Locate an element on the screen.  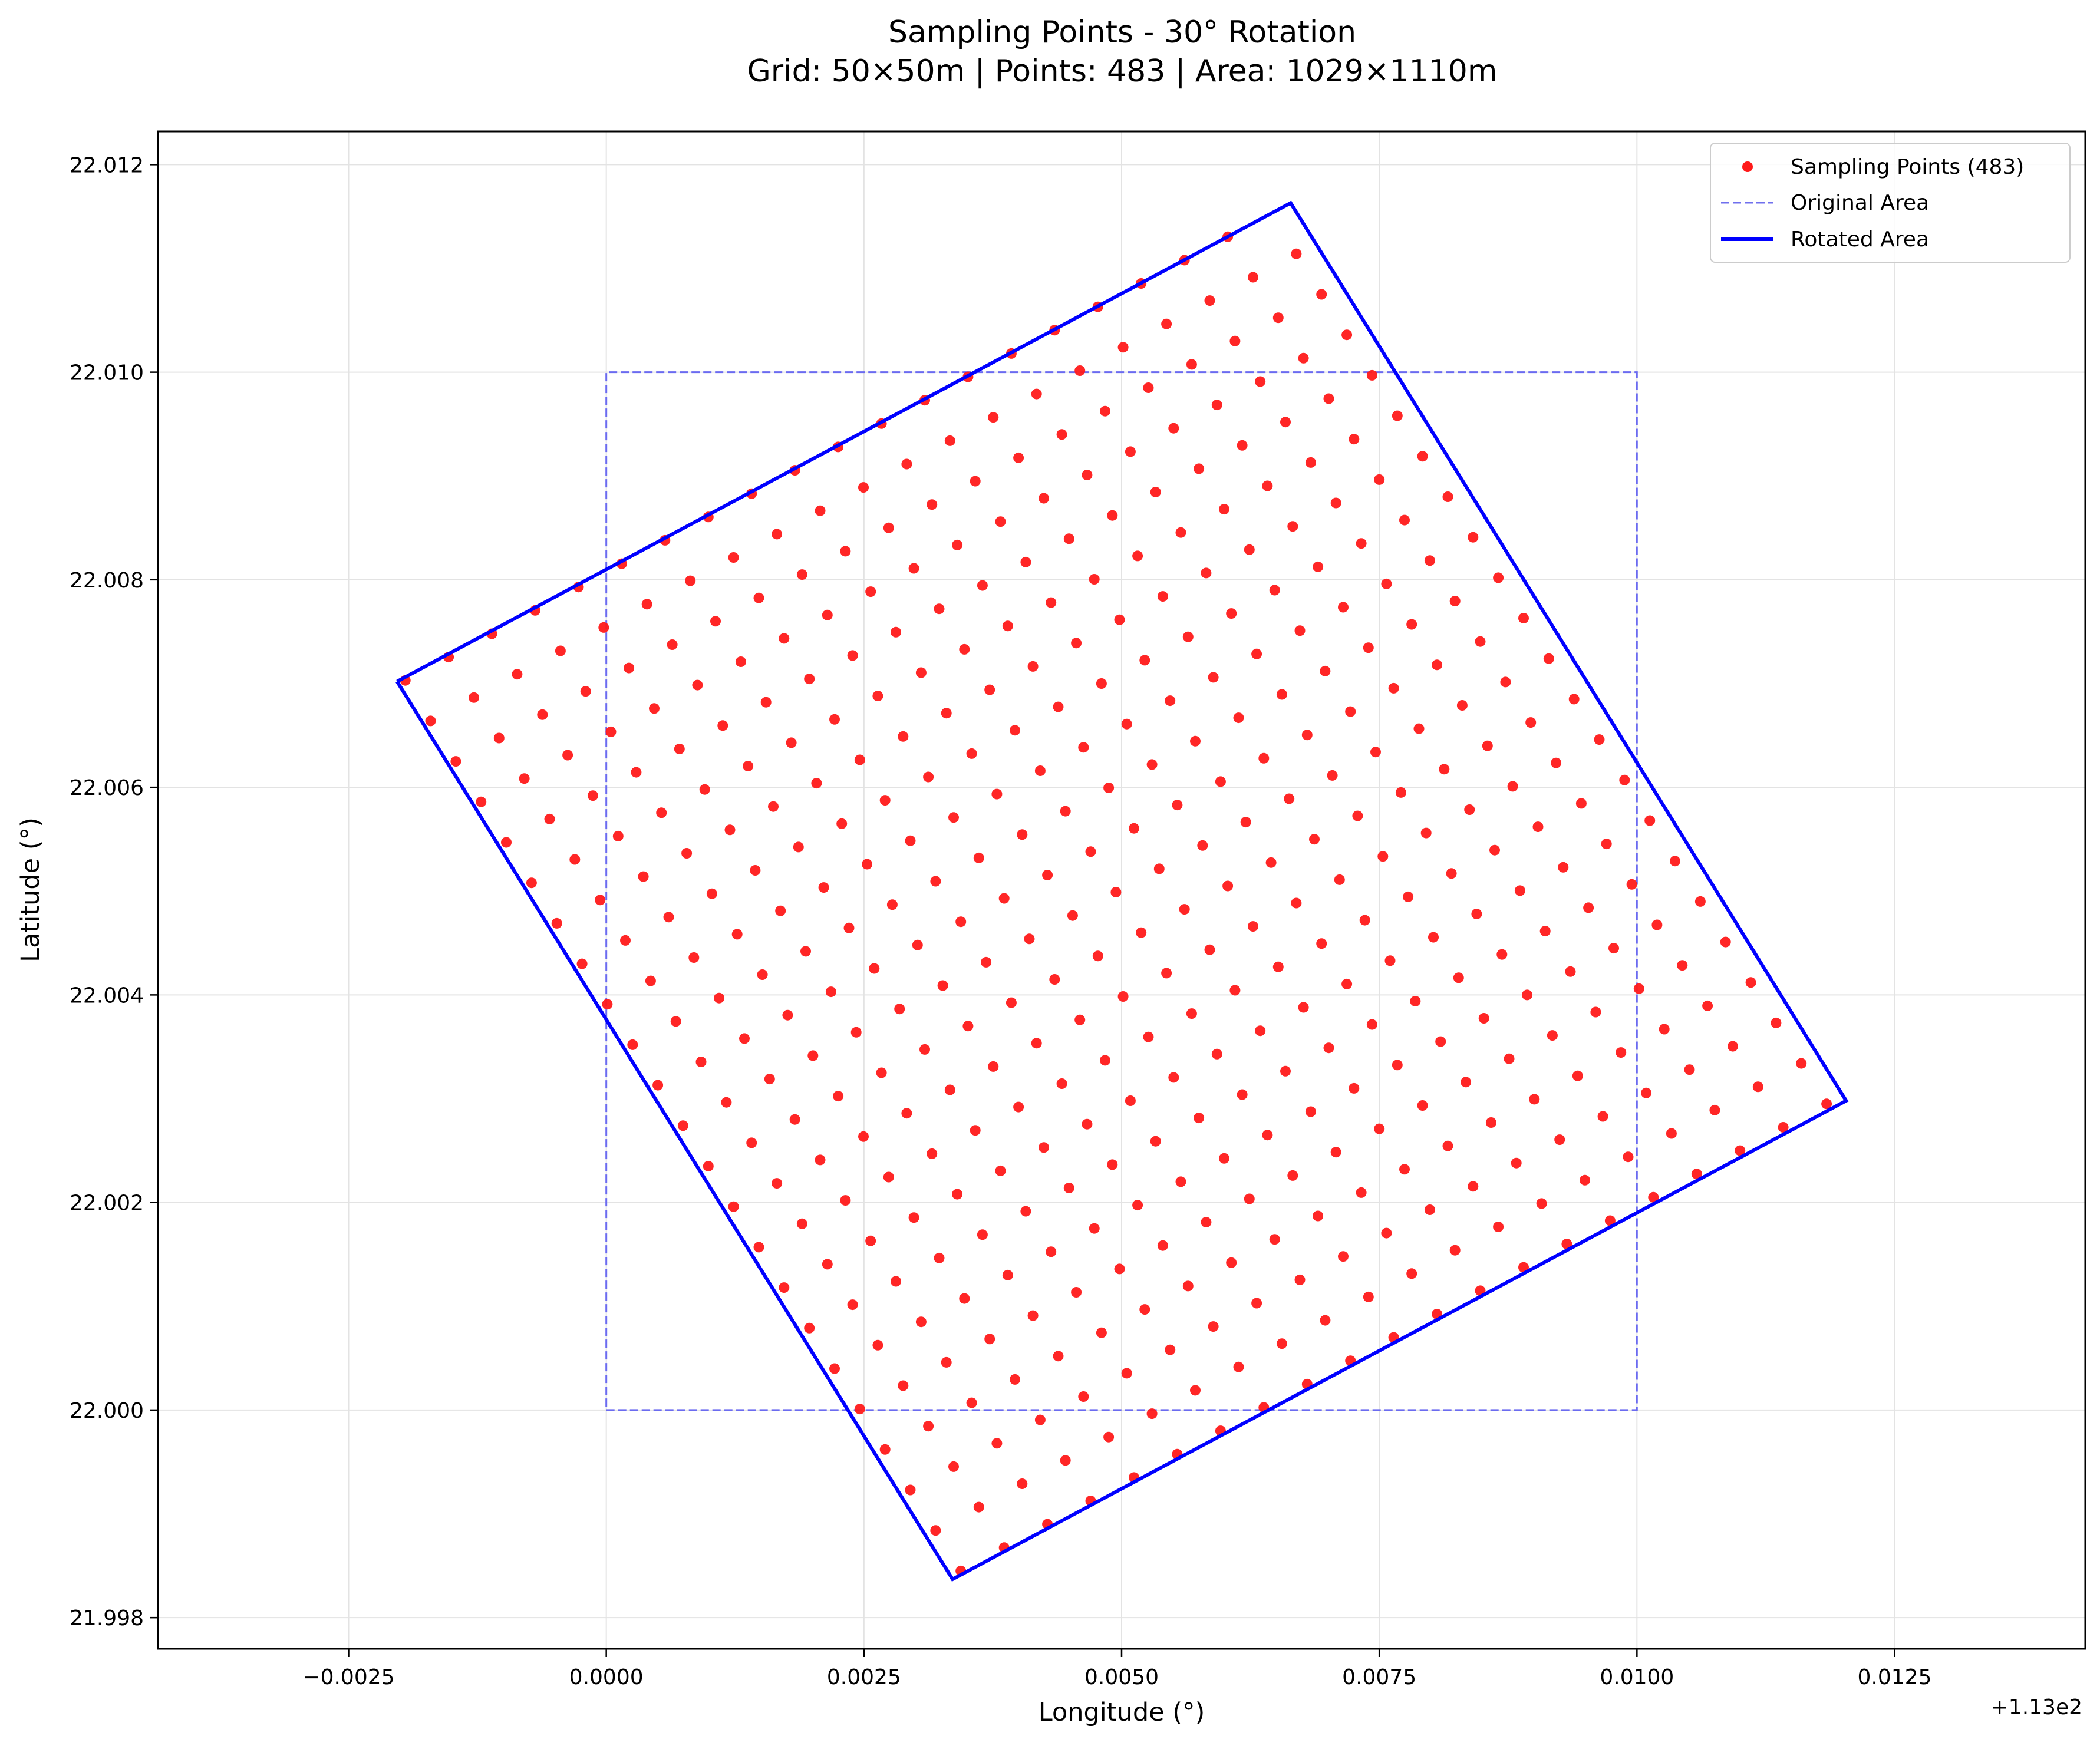
y-tick-label: 22.008 is located at coordinates (107, 581).